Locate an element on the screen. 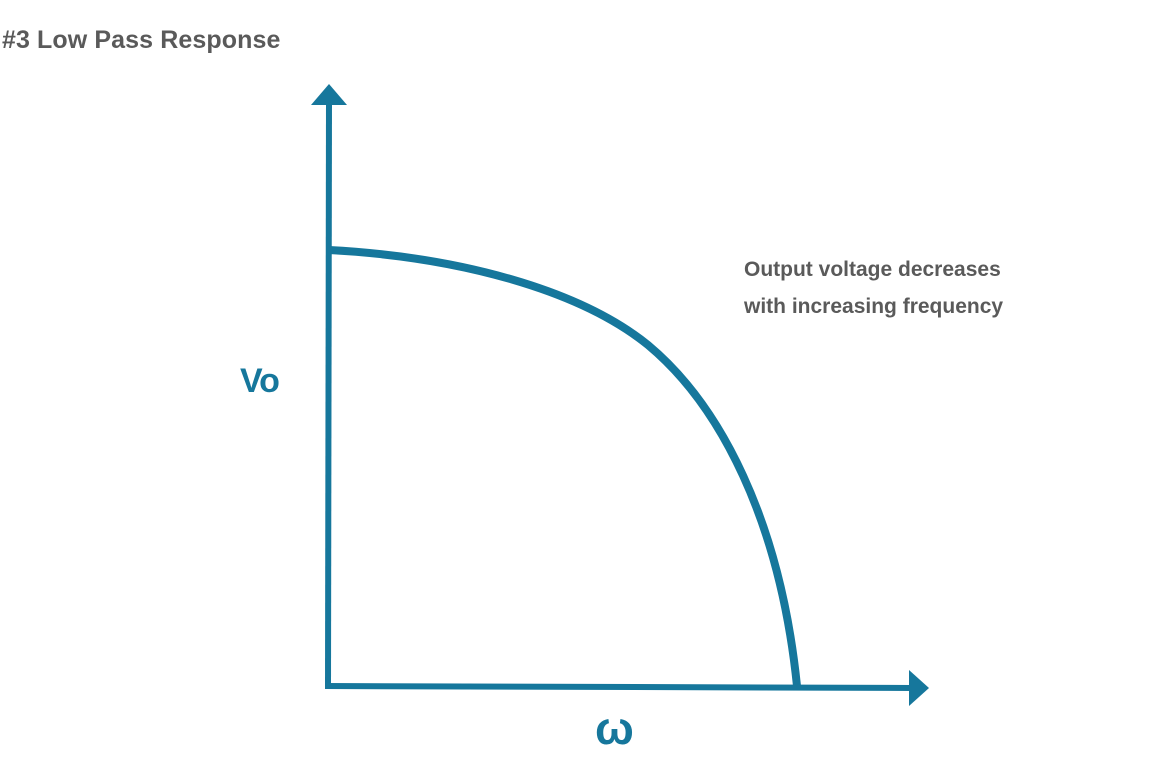 Image resolution: width=1152 pixels, height=766 pixels. y-axis-label: Vo is located at coordinates (260, 381).